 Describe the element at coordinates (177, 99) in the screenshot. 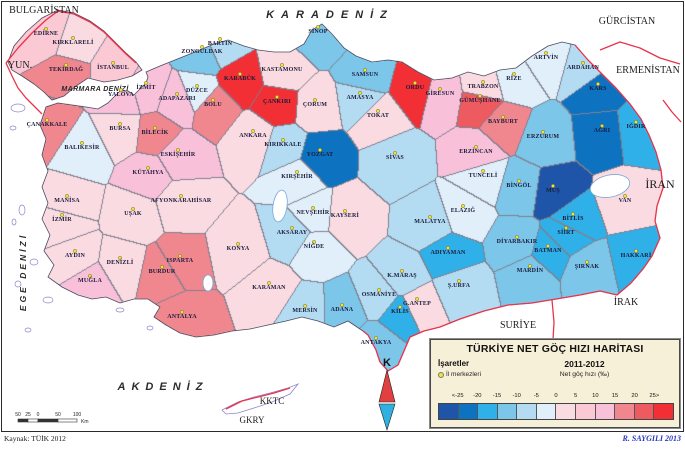

I see `province-label: ADAPAZARI` at that location.